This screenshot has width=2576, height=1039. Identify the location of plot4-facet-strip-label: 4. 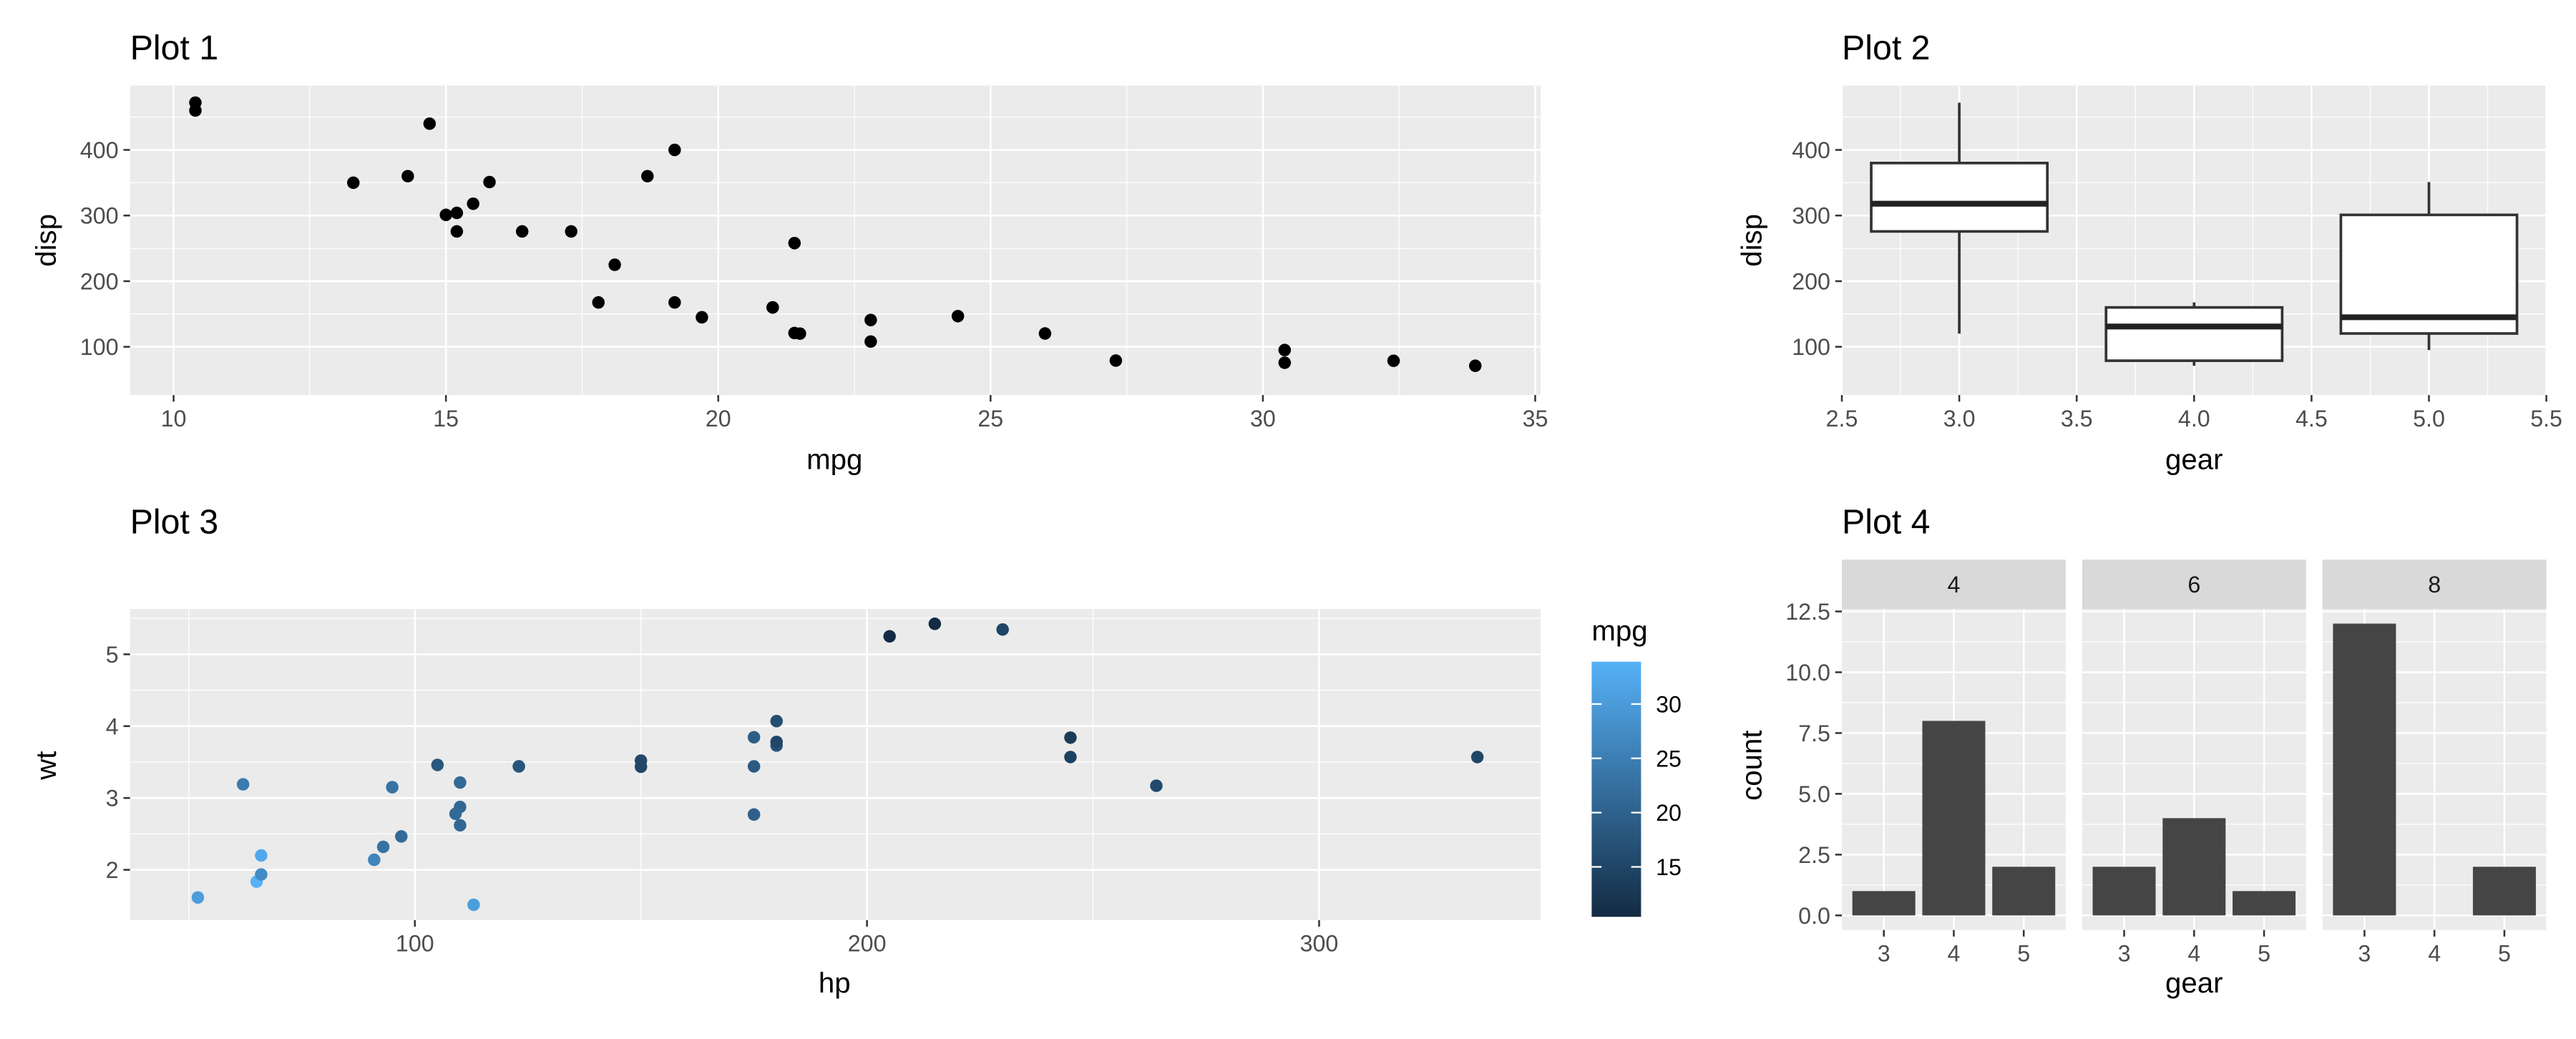
(1954, 584).